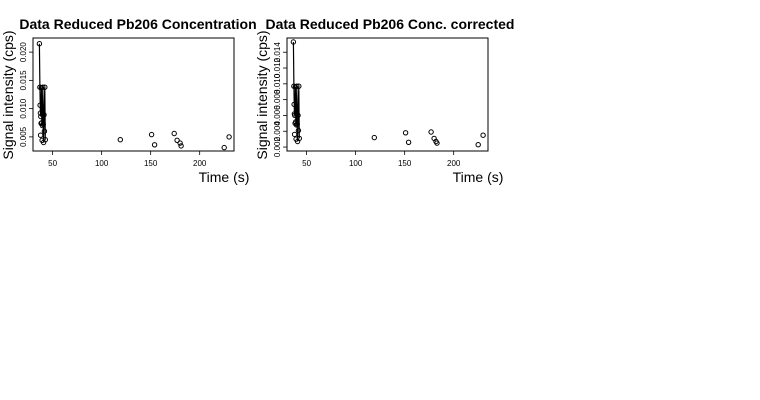 The height and width of the screenshot is (400, 760). I want to click on y-tick-label: 0.012, so click(277, 67).